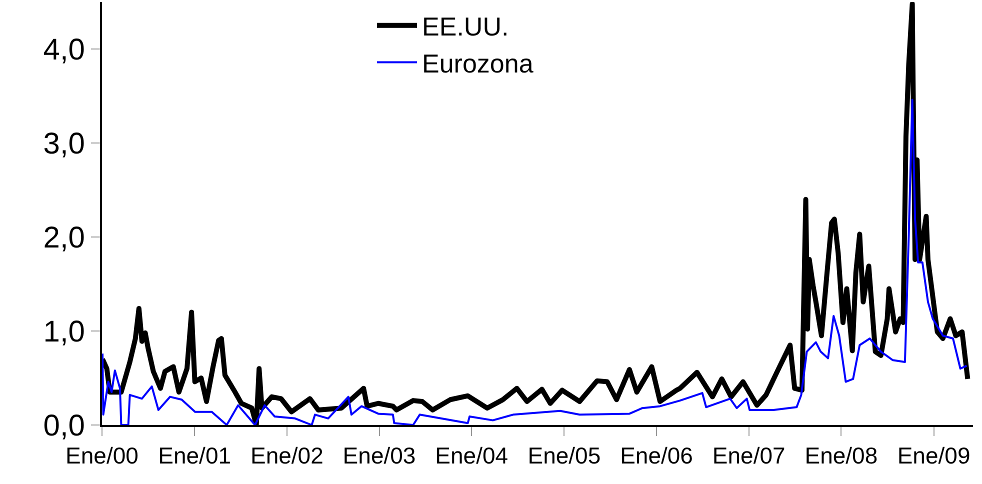  What do you see at coordinates (656, 455) in the screenshot?
I see `x-tick-label: Ene/06` at bounding box center [656, 455].